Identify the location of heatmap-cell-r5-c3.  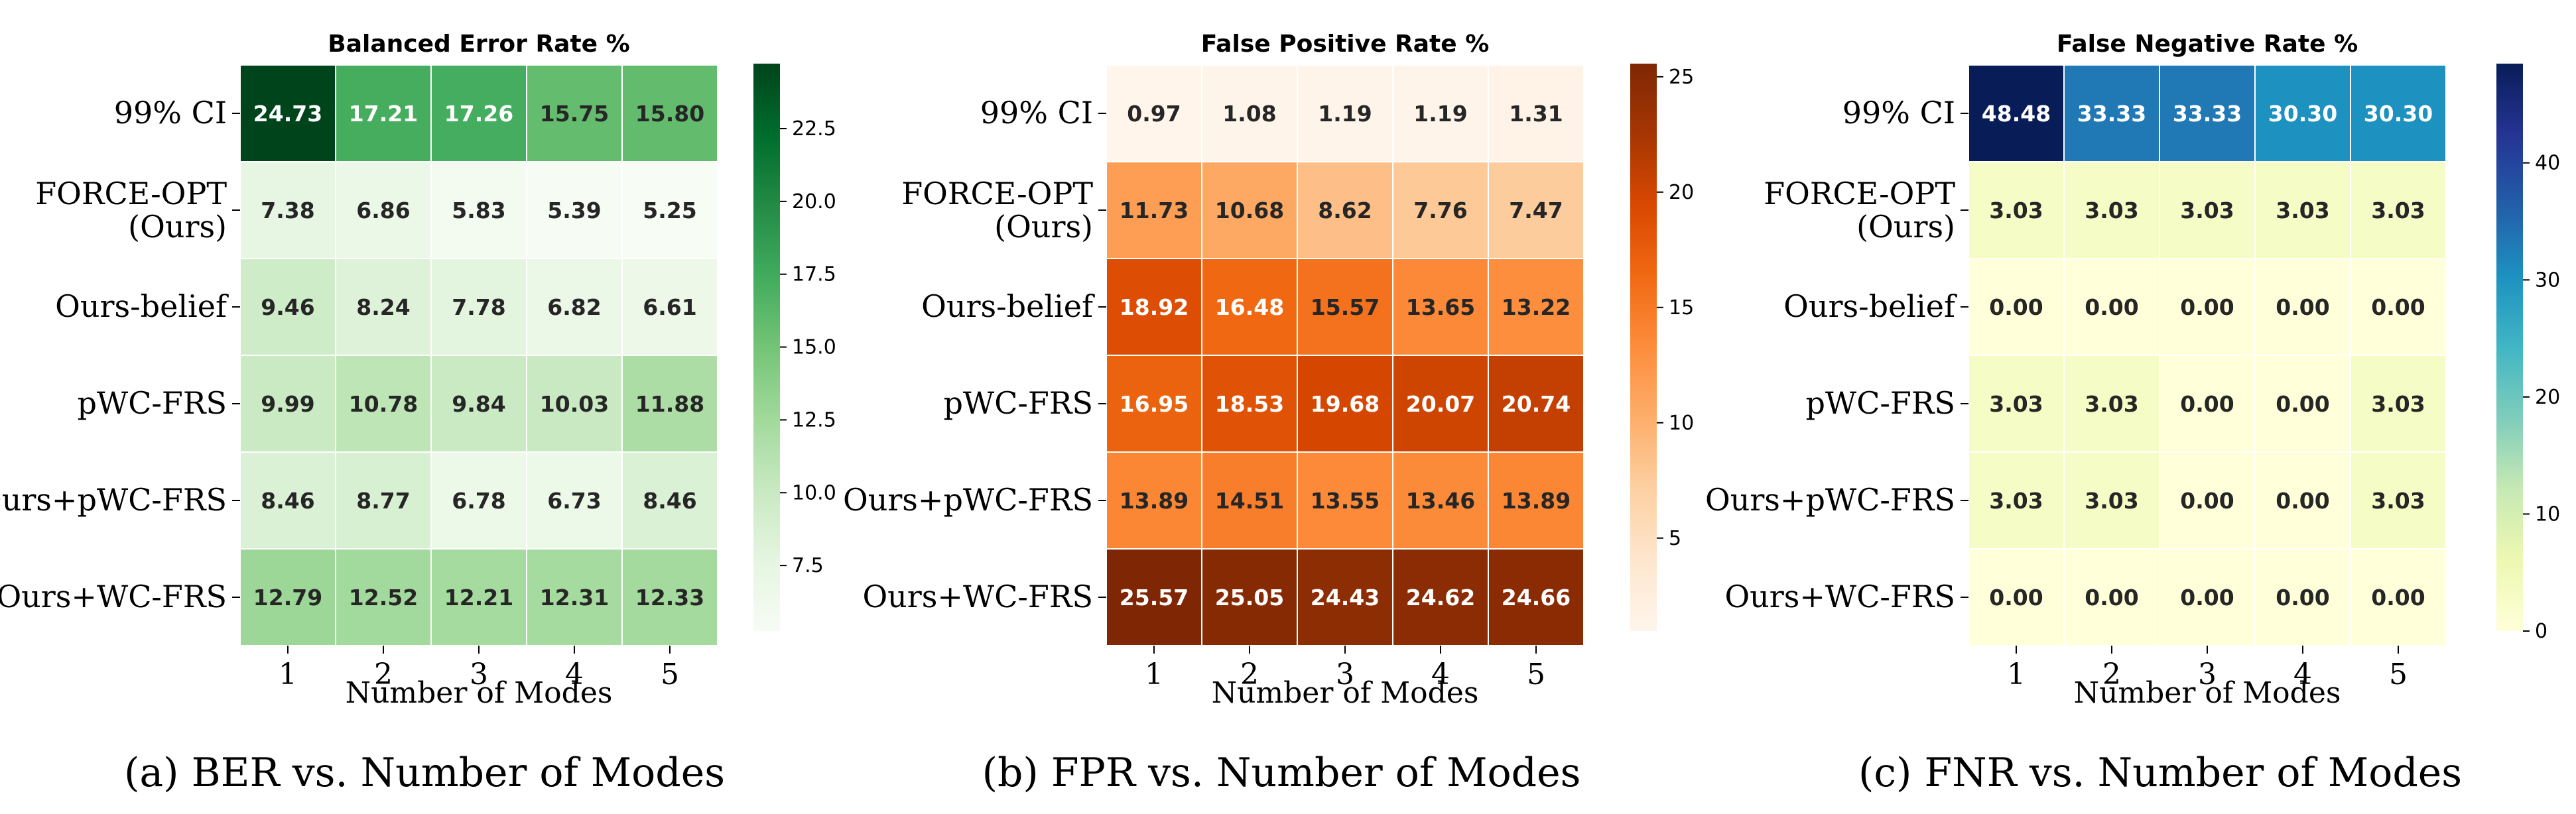
(479, 500).